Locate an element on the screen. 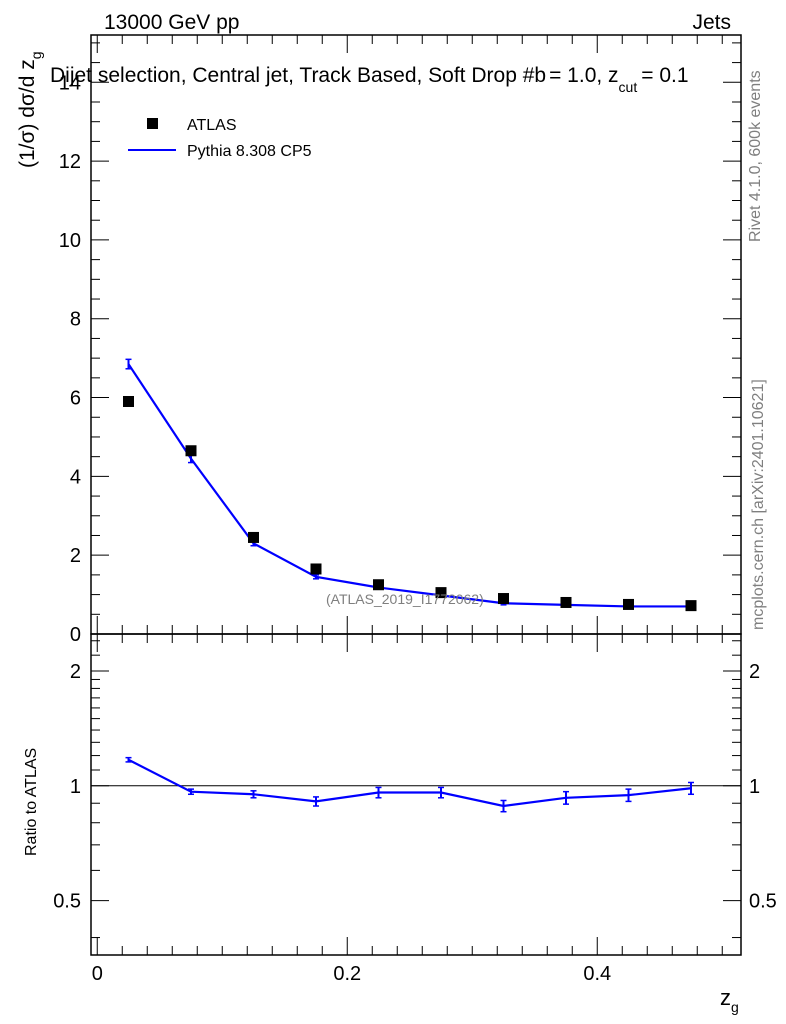 This screenshot has height=1024, width=786. y-tick-label: 14 is located at coordinates (70, 83).